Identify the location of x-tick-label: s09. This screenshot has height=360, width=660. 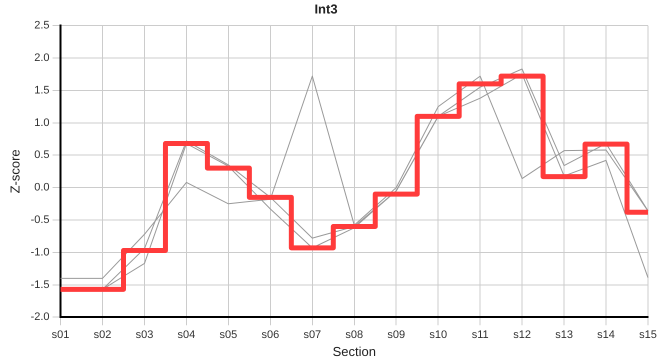
(396, 334).